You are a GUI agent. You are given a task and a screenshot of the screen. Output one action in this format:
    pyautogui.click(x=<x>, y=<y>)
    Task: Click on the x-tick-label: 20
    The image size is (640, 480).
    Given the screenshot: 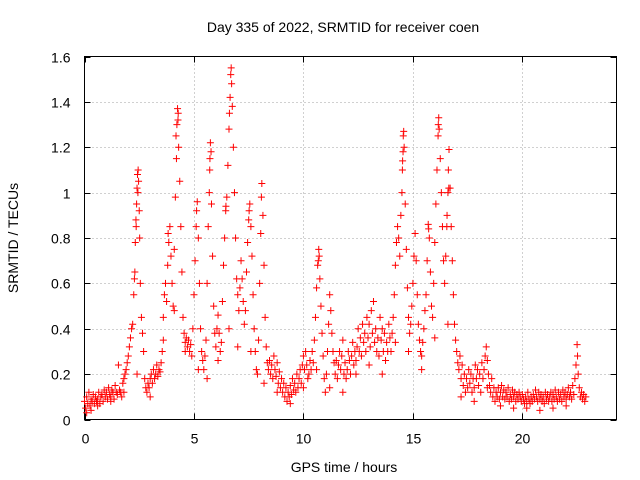 What is the action you would take?
    pyautogui.click(x=523, y=439)
    